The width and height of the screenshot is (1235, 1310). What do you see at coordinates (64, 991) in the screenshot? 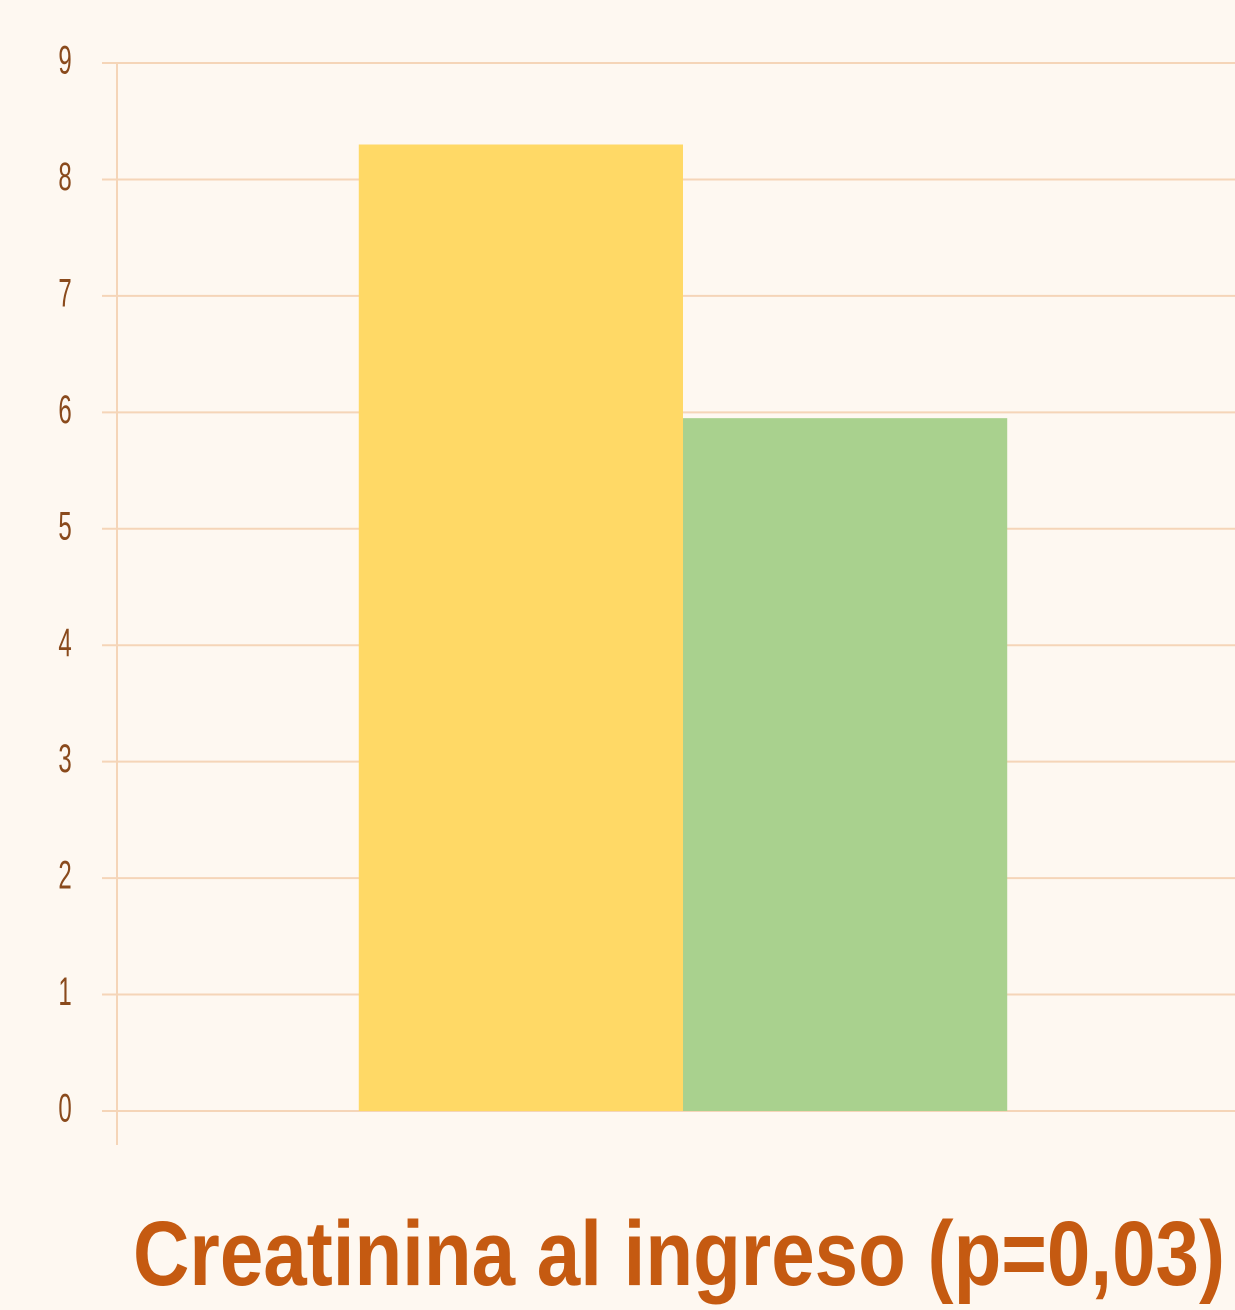
I see `y-tick-label: 1` at bounding box center [64, 991].